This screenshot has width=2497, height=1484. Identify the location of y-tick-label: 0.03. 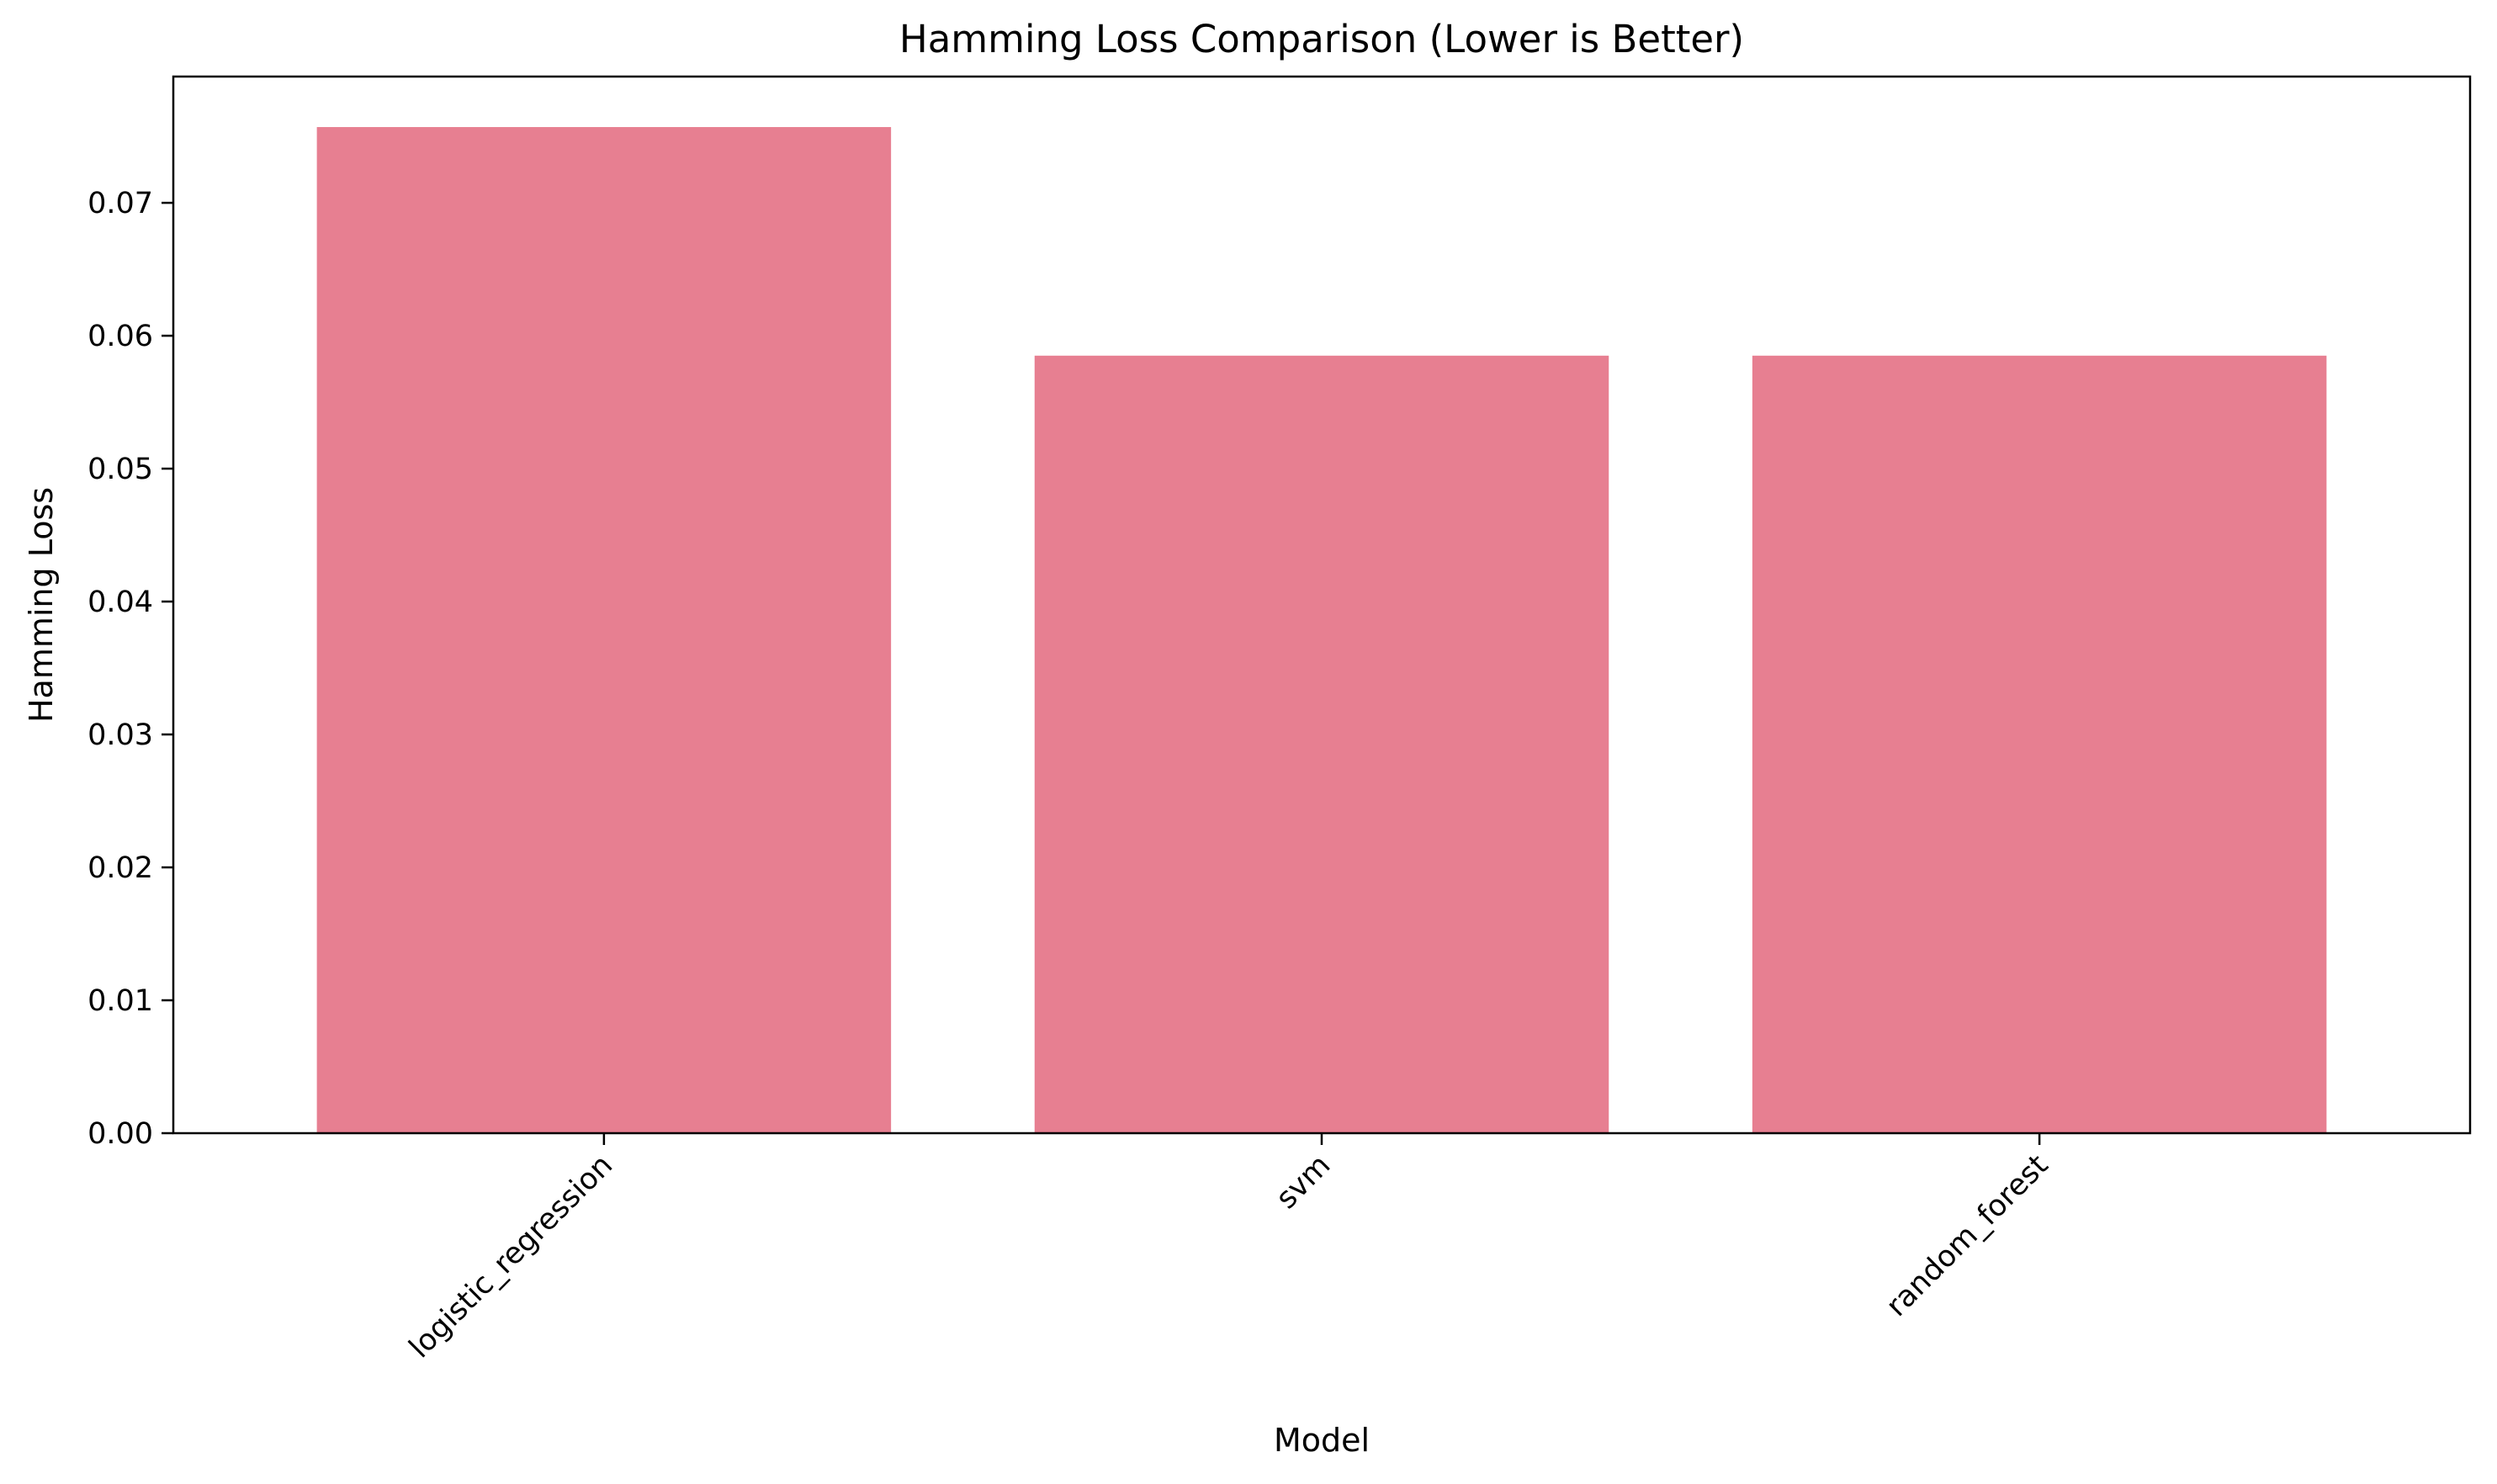
(120, 735).